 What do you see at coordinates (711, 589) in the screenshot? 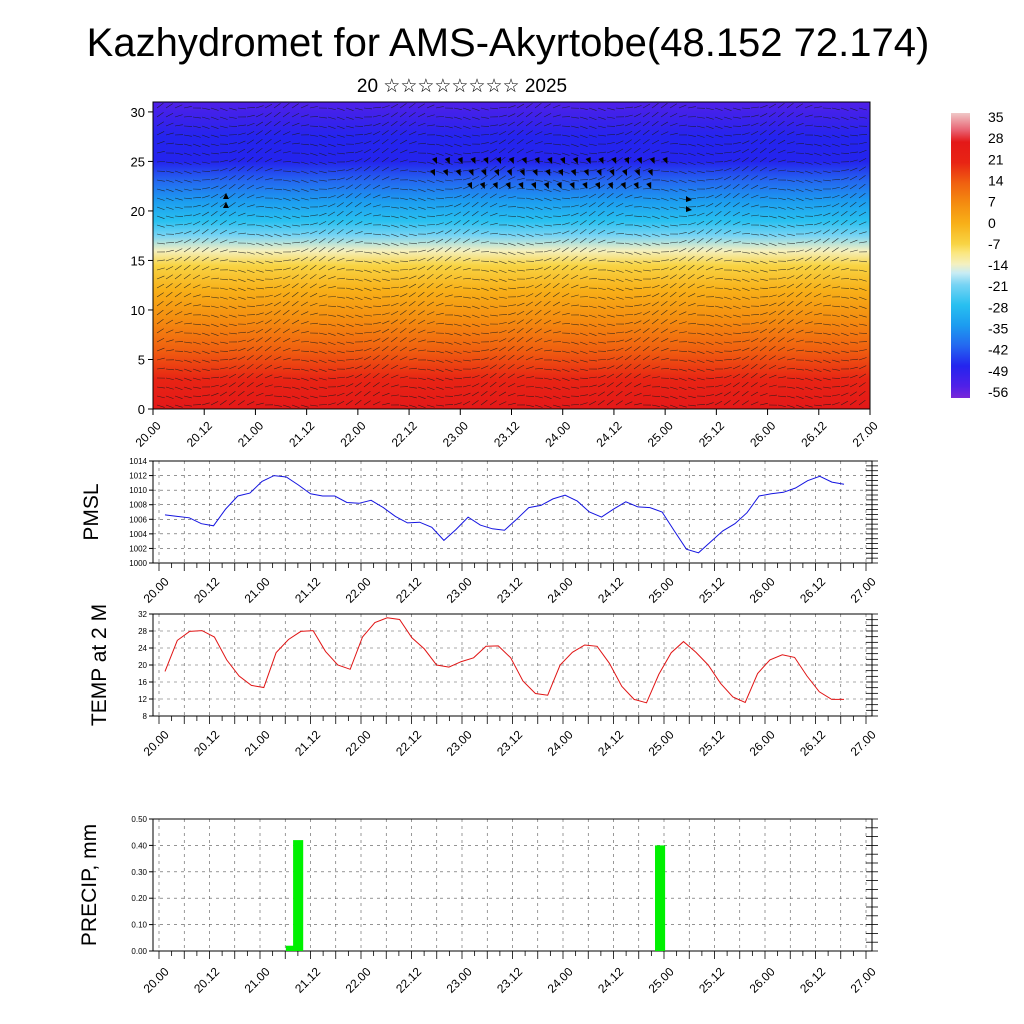
I see `x-tick-label: 25.12` at bounding box center [711, 589].